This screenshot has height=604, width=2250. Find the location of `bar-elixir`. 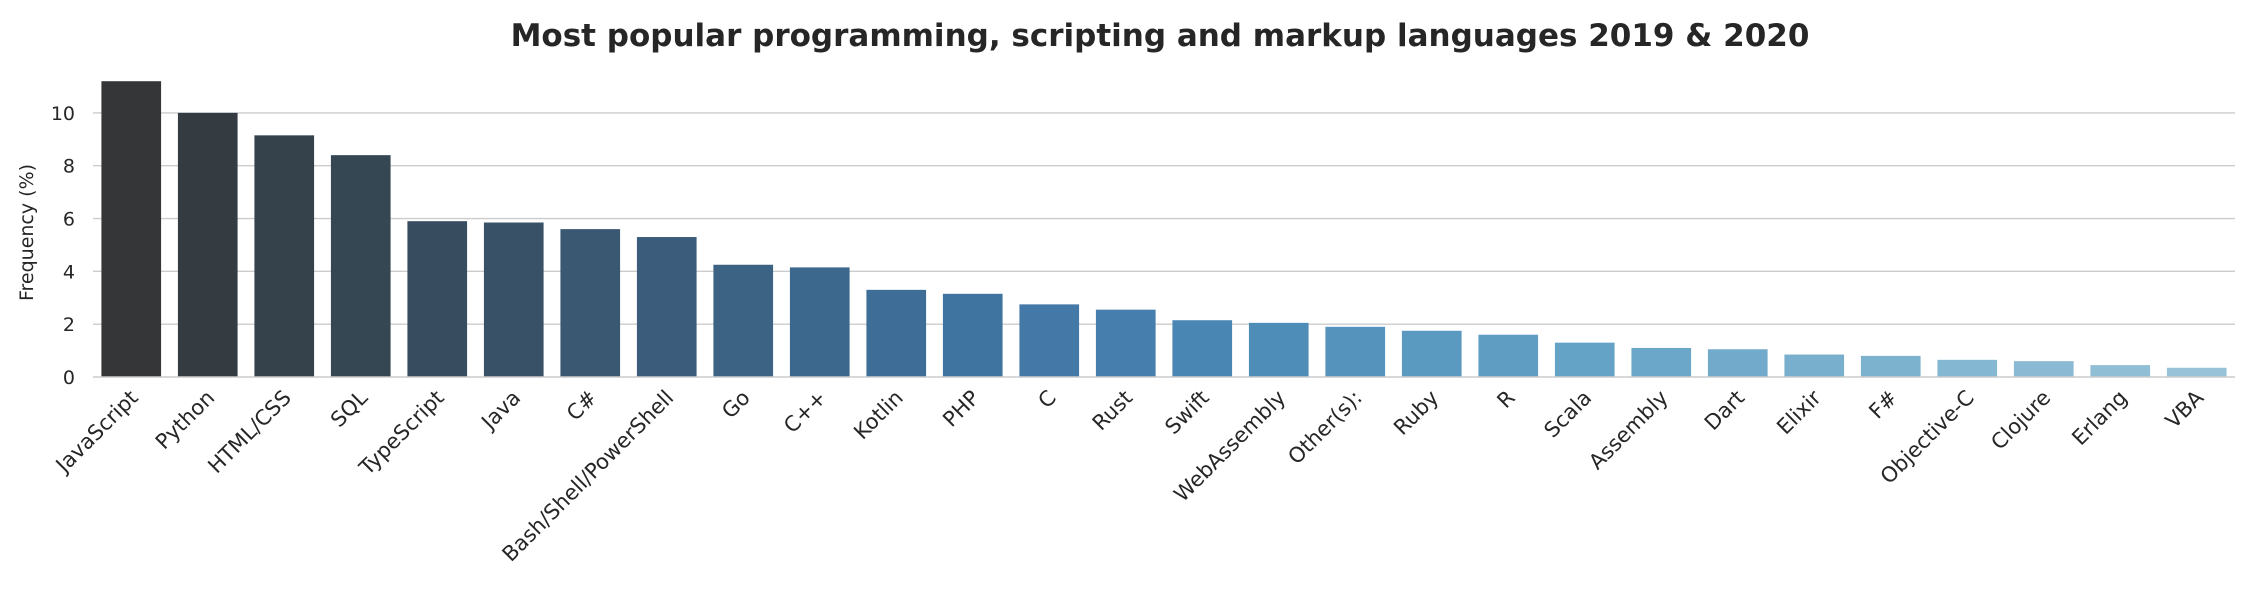

bar-elixir is located at coordinates (1814, 365).